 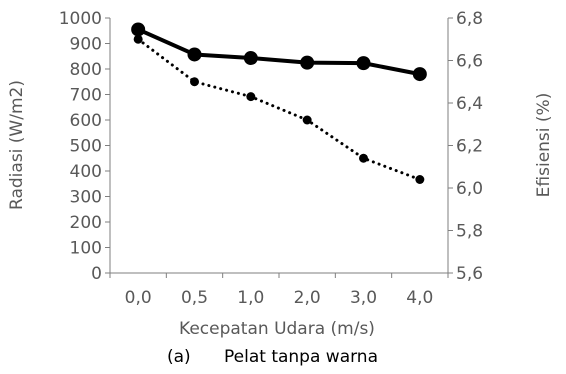 I want to click on x-tick-label: 0,0, so click(x=138, y=298).